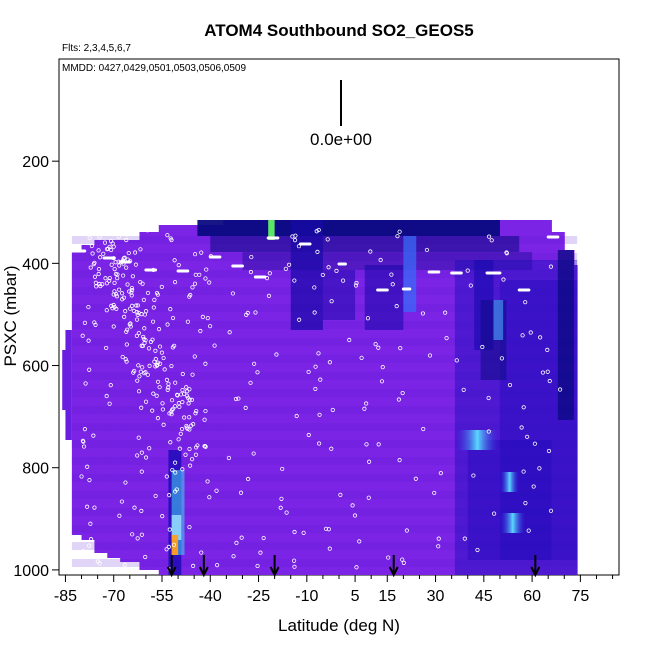  What do you see at coordinates (339, 30) in the screenshot?
I see `chart-title: ATOM4 Southbound SO2_GEOS5` at bounding box center [339, 30].